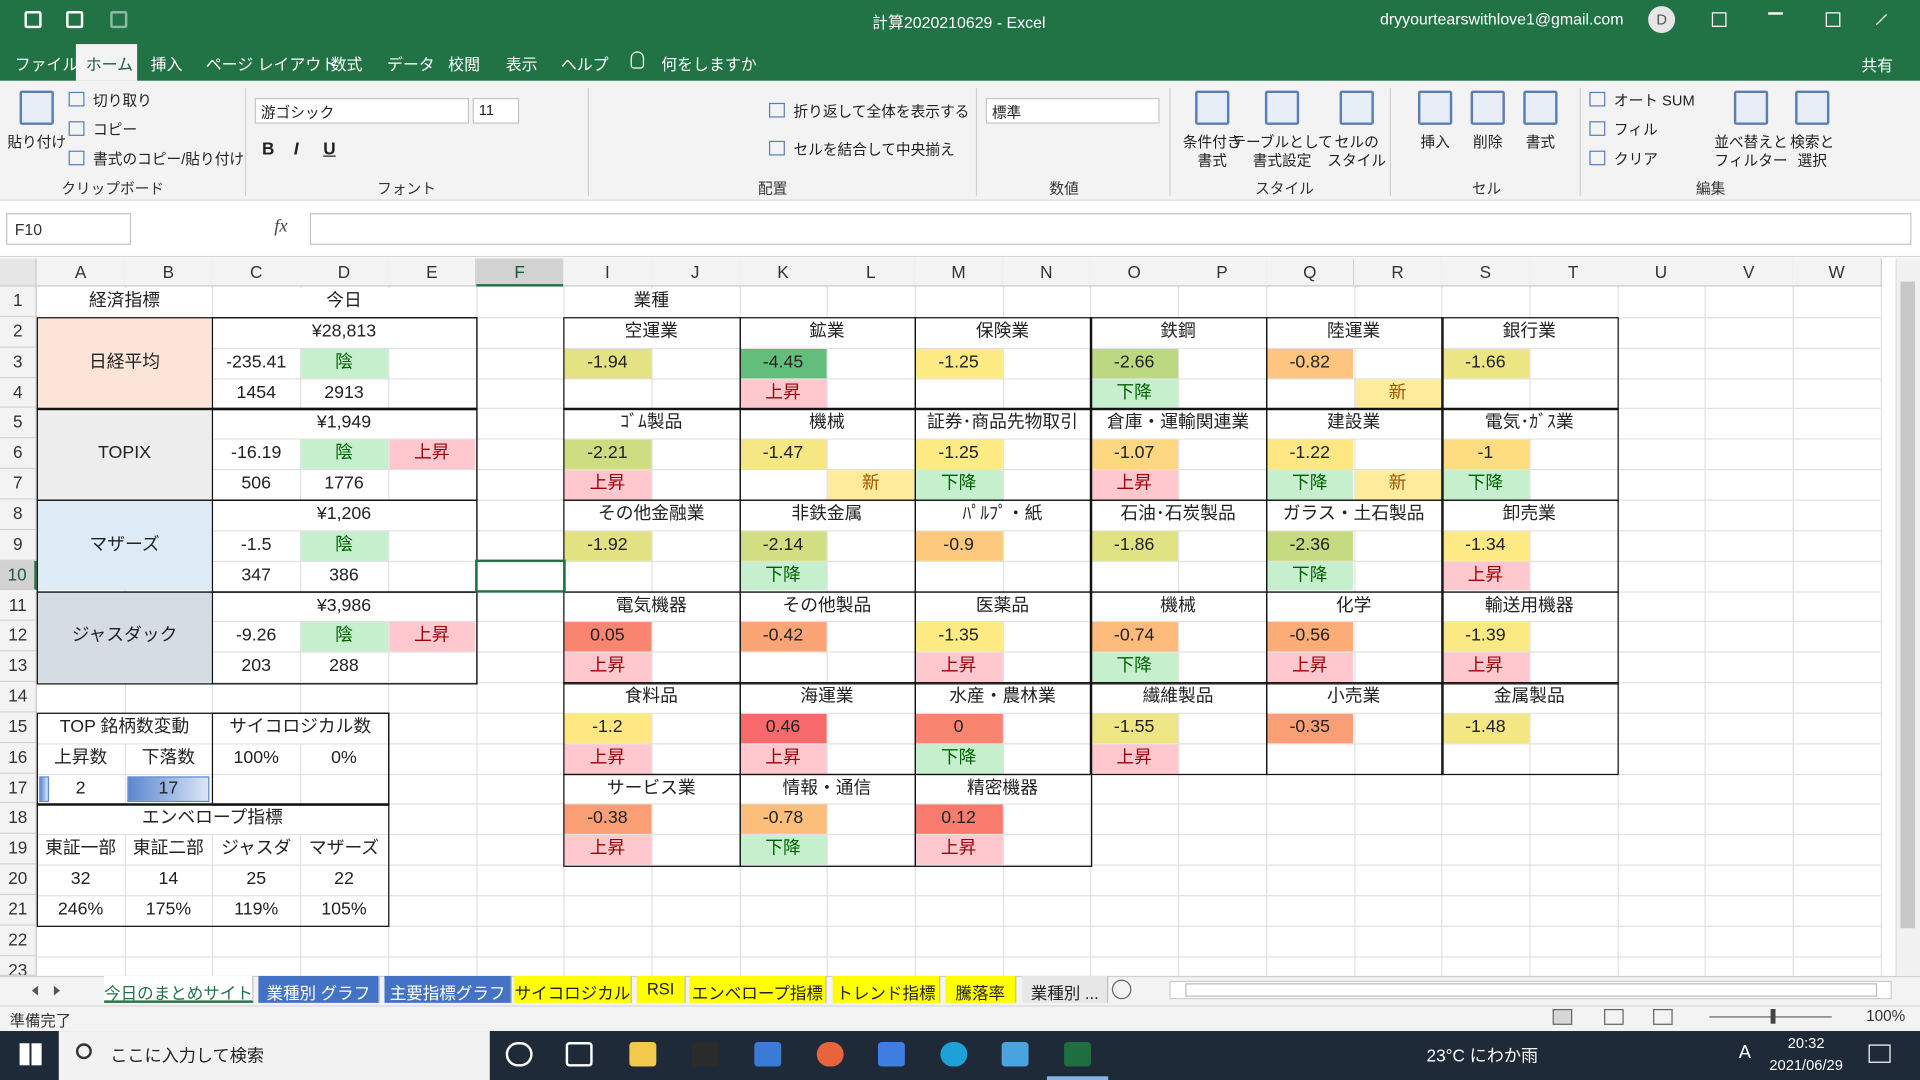  What do you see at coordinates (18, 362) in the screenshot?
I see `row-header: 3` at bounding box center [18, 362].